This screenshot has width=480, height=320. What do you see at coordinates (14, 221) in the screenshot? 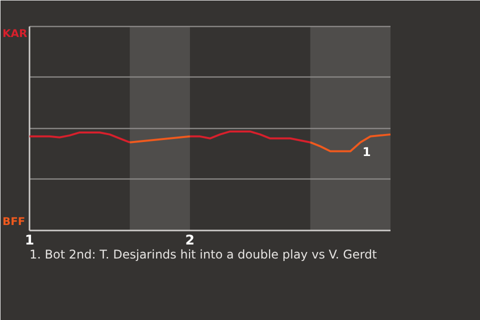
I see `text: BFF` at bounding box center [14, 221].